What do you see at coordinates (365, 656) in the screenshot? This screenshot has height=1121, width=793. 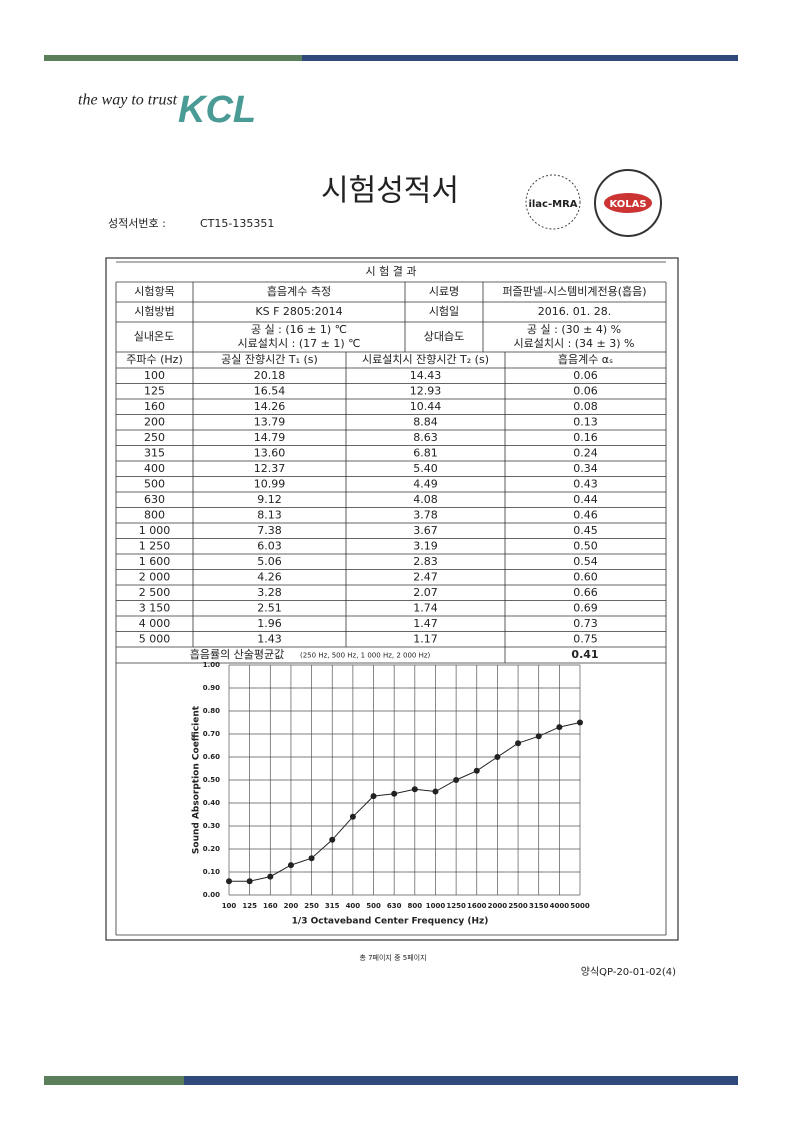 I see `average-note: (250 Hz, 500 Hz, 1 000 Hz, 2 000 Hz)` at bounding box center [365, 656].